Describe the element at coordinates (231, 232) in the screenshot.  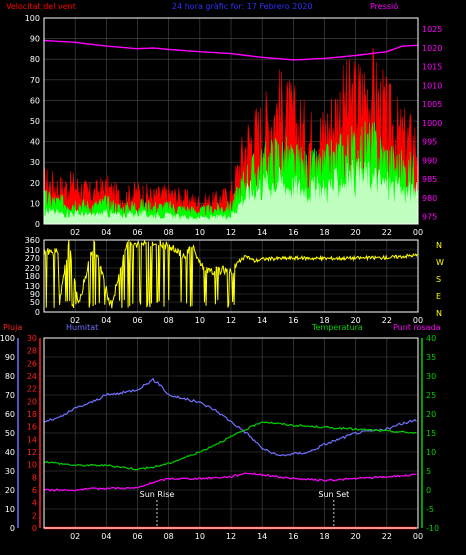
I see `wind-xtick: 12` at that location.